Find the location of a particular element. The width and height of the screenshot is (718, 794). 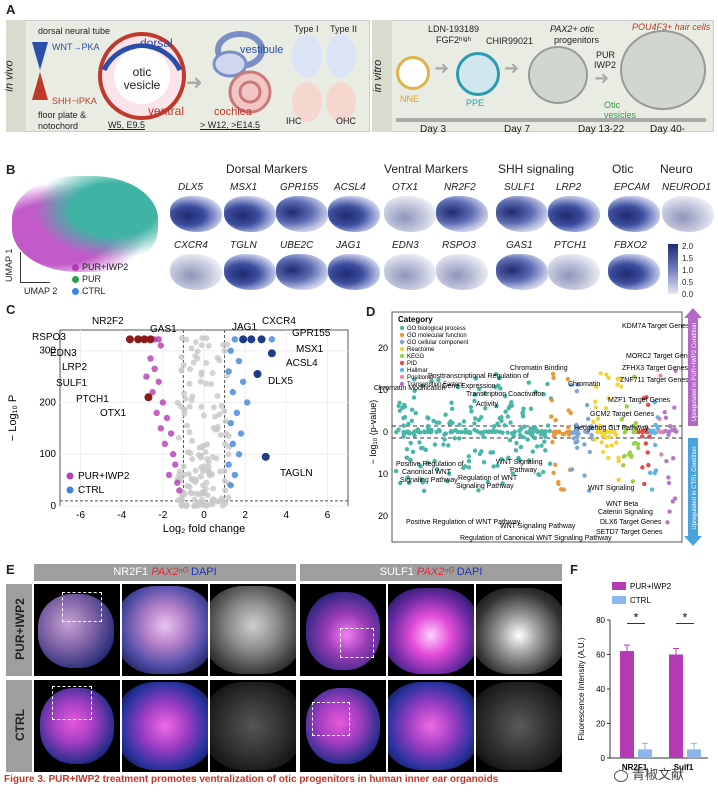

fgf2-label: FGF2ʰⁱᵍʰ is located at coordinates (453, 40).